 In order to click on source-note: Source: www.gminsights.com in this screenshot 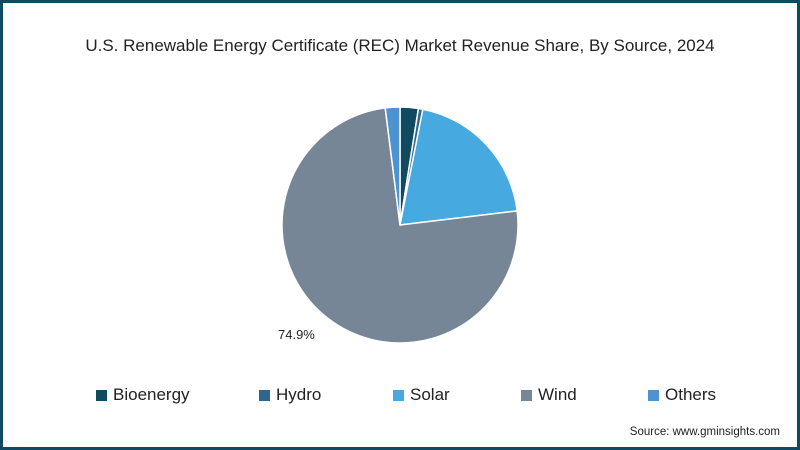, I will do `click(704, 432)`.